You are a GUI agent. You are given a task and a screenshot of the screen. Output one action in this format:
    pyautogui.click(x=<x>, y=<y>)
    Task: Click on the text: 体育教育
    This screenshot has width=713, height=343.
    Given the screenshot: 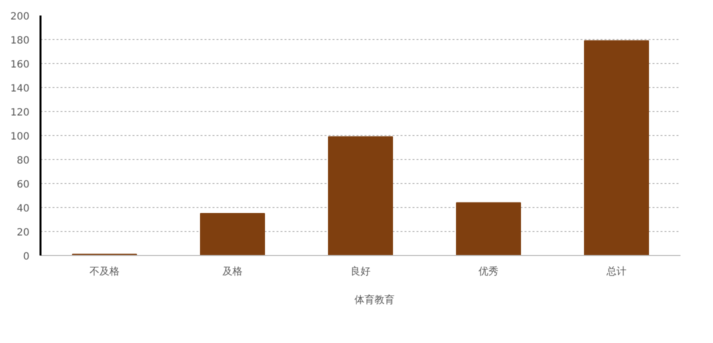 What is the action you would take?
    pyautogui.click(x=374, y=300)
    